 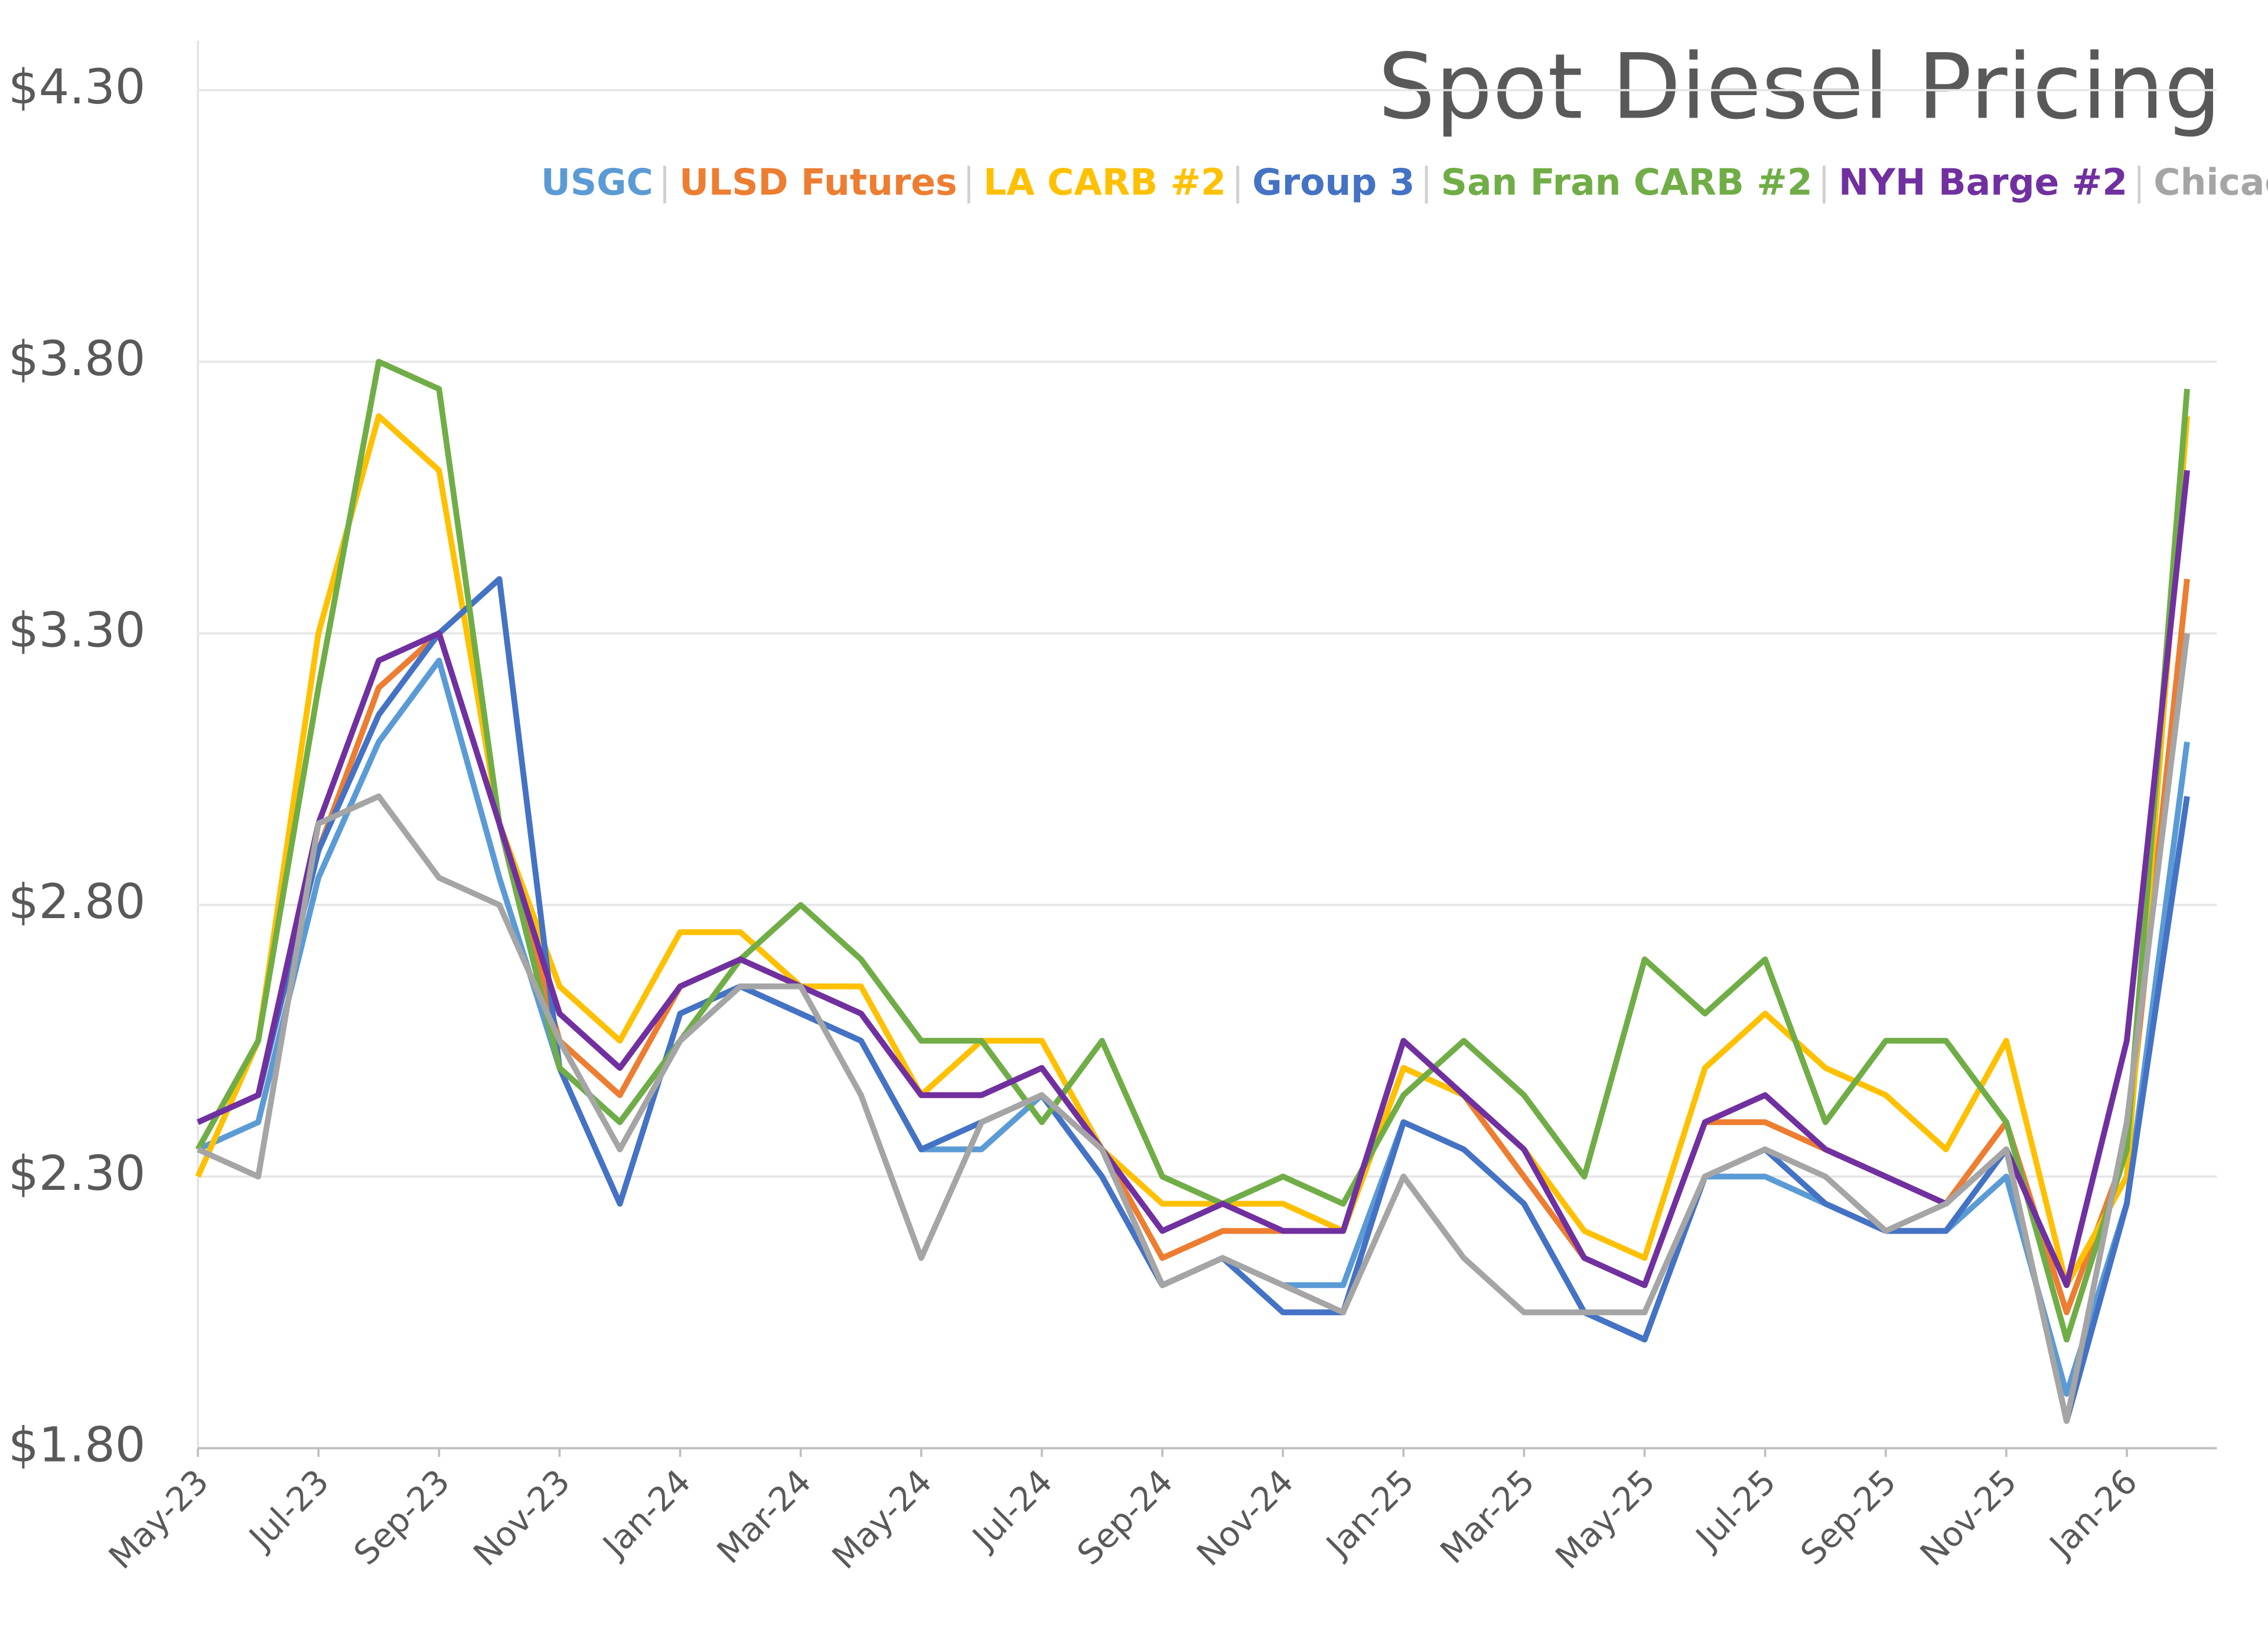 I want to click on x-tick-label: Nov-24, so click(x=1245, y=1518).